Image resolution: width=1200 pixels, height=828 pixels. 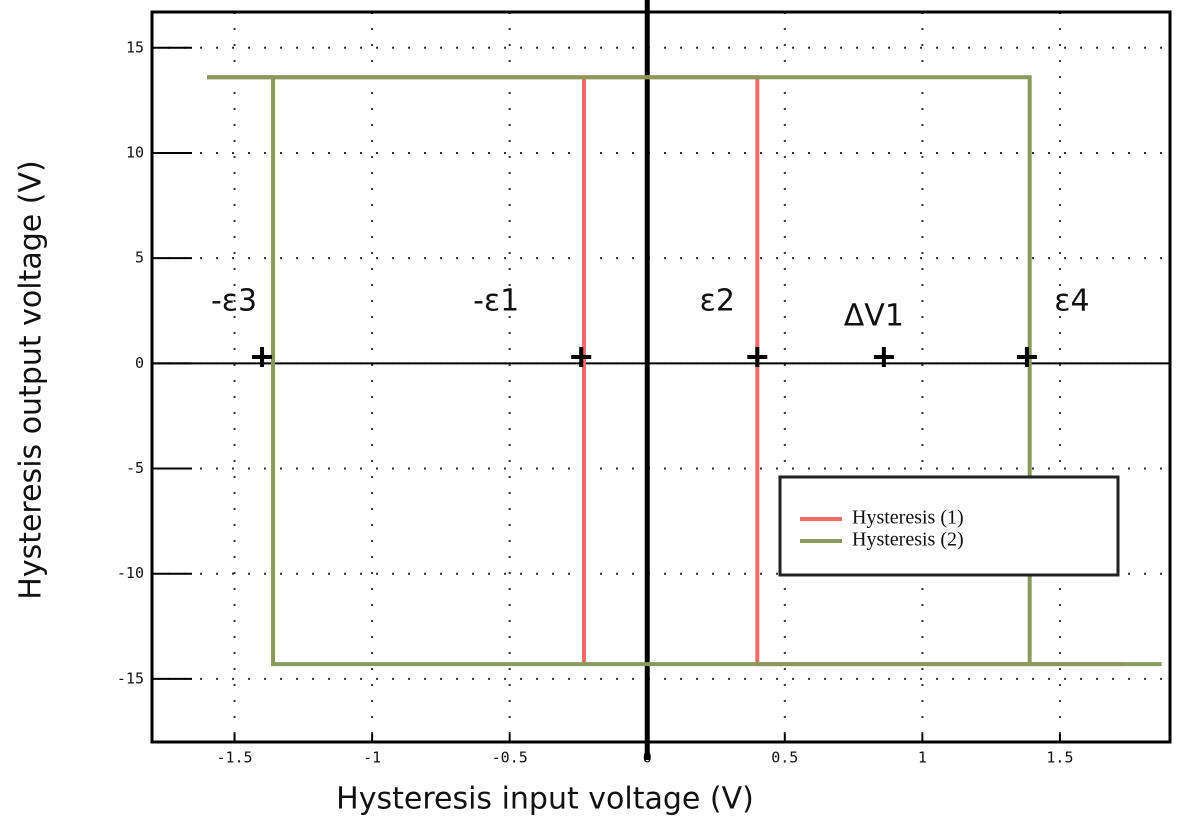 I want to click on x-tick-label: -1, so click(x=372, y=758).